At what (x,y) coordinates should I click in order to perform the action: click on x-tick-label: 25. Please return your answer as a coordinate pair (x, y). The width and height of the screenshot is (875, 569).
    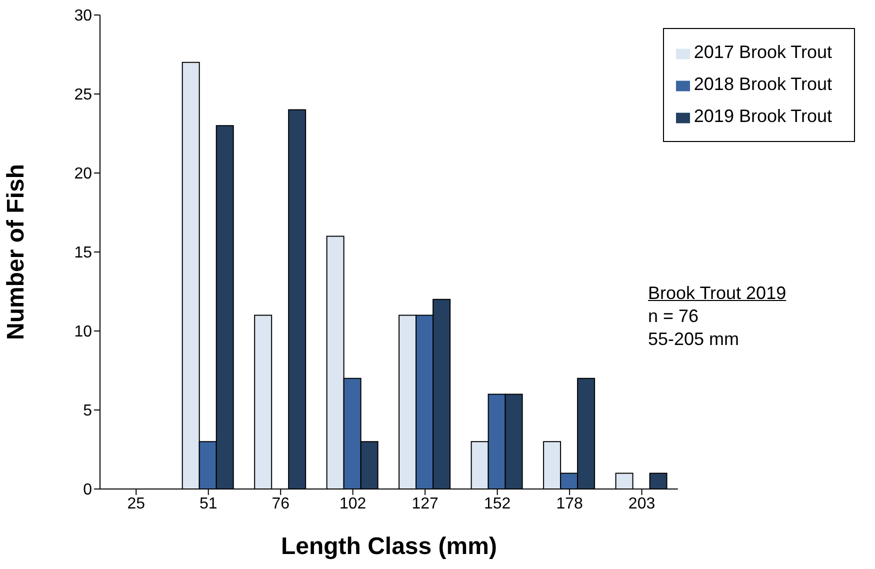
    Looking at the image, I should click on (136, 503).